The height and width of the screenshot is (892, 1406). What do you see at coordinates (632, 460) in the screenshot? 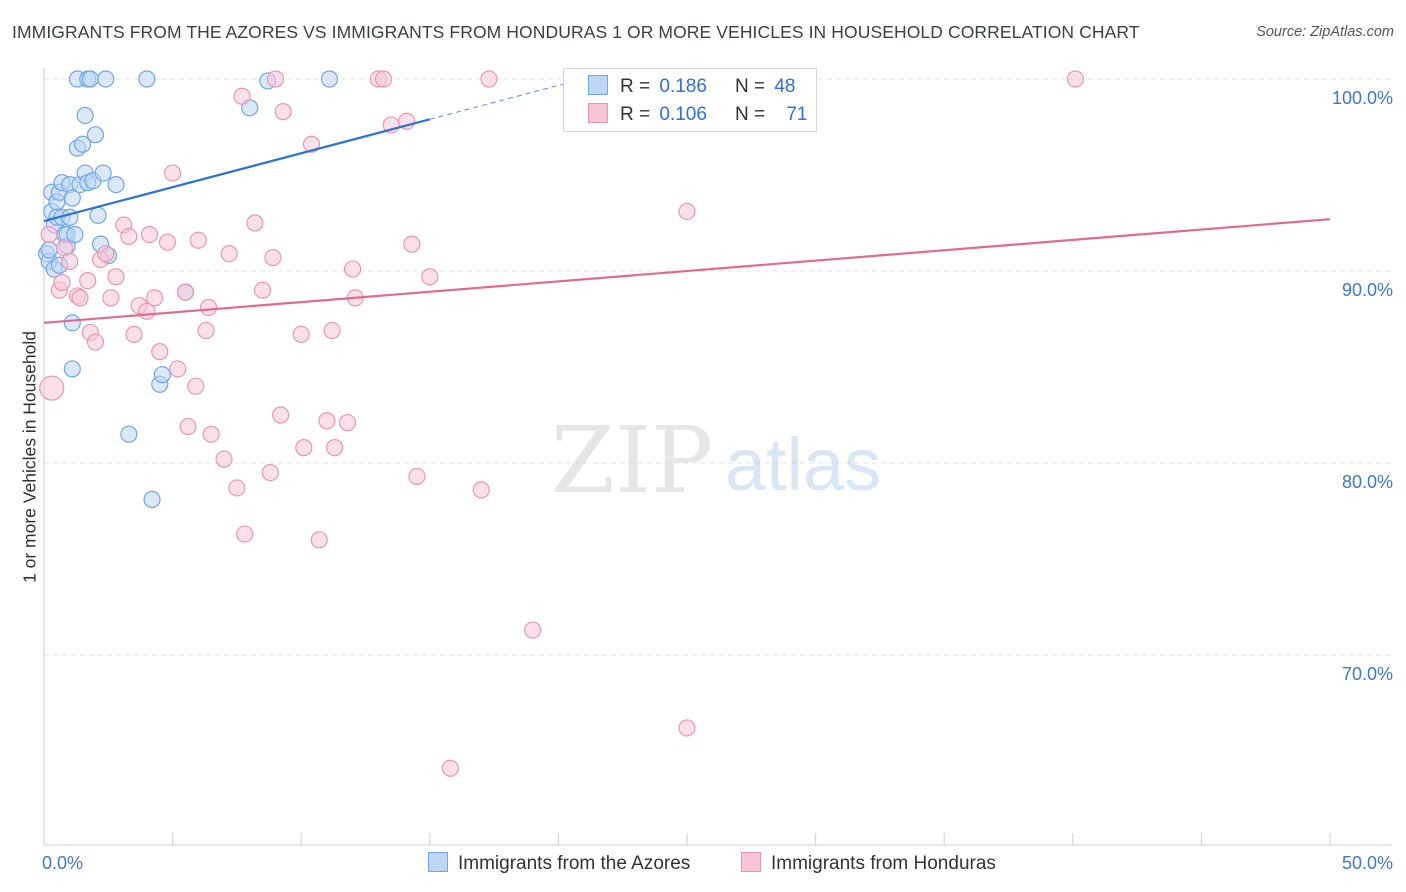
I see `watermark-zip: ZIP` at bounding box center [632, 460].